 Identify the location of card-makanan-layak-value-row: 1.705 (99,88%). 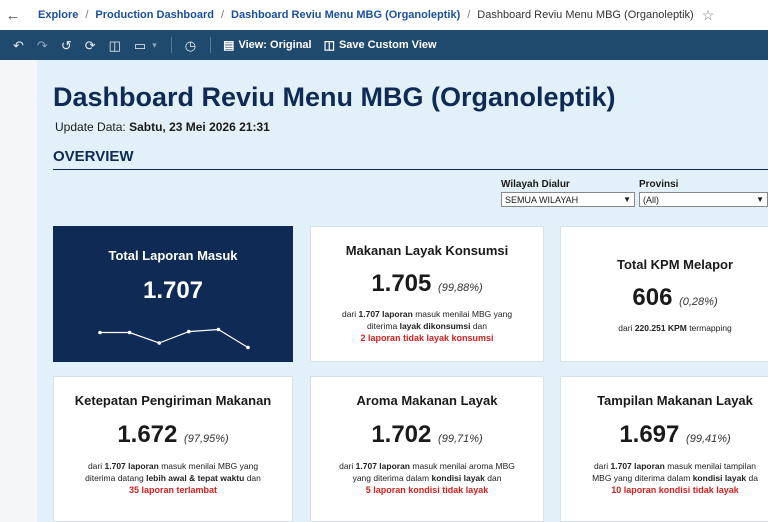
(427, 284).